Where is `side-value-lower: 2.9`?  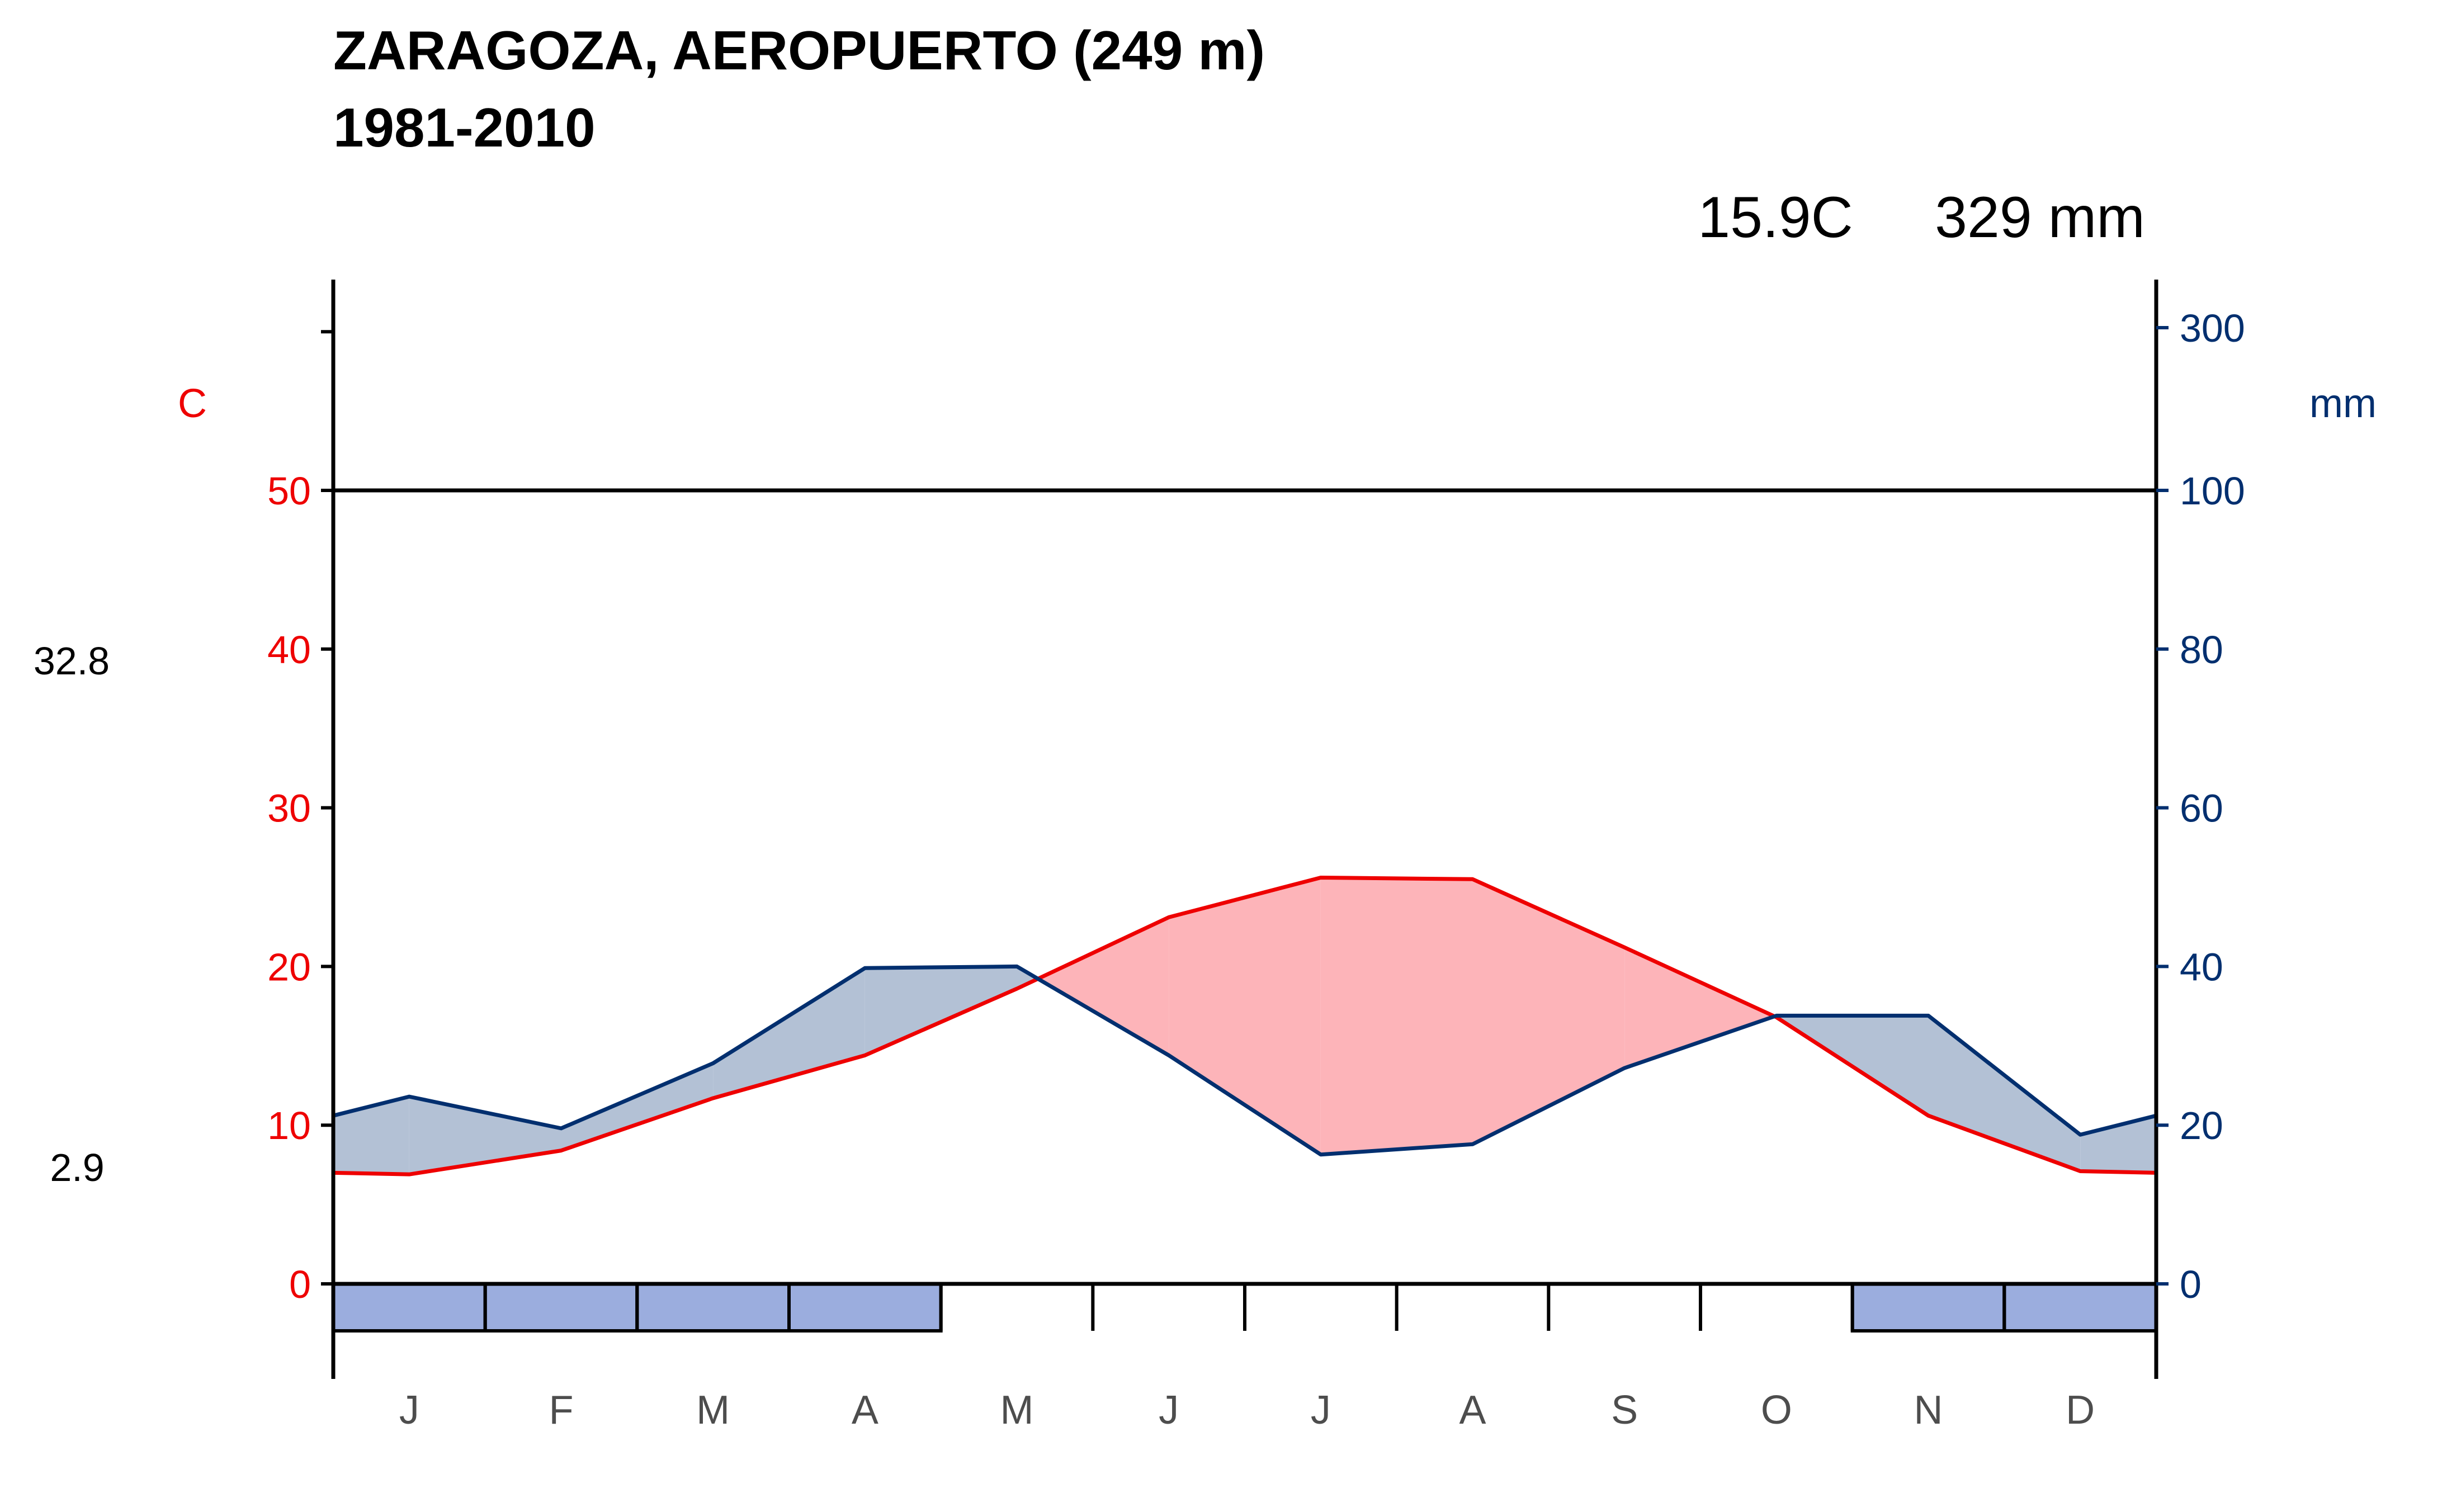 side-value-lower: 2.9 is located at coordinates (77, 1167).